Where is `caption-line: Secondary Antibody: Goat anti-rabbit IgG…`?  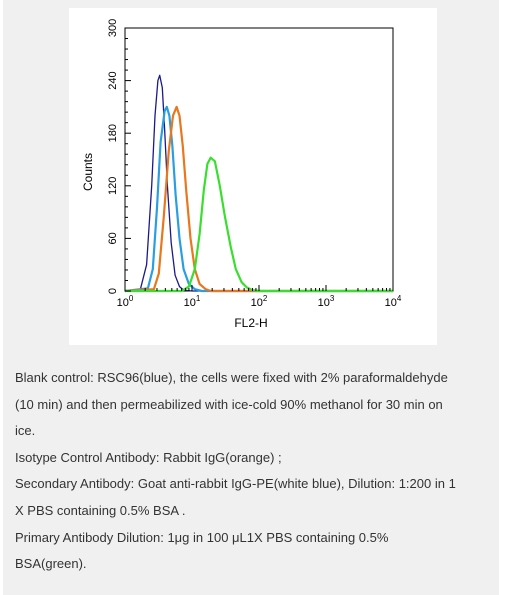
caption-line: Secondary Antibody: Goat anti-rabbit IgG… is located at coordinates (235, 484).